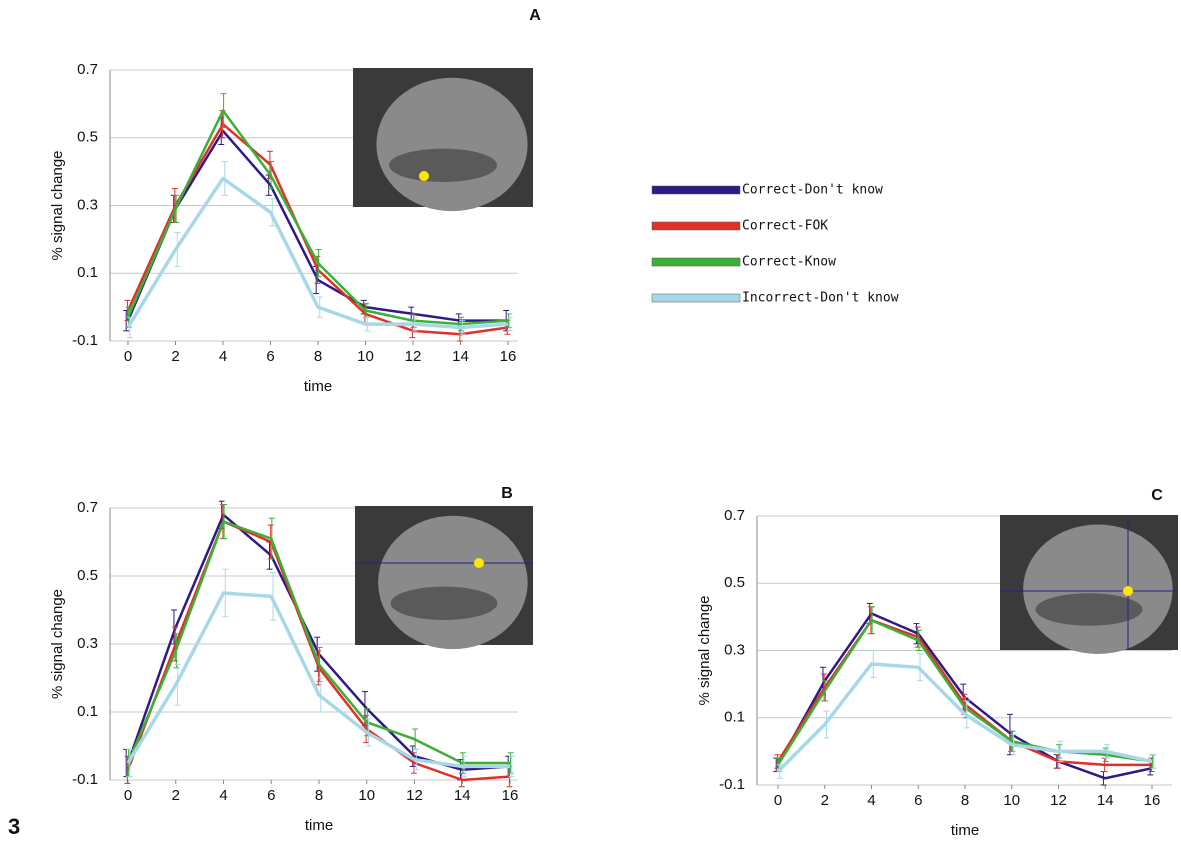 The image size is (1181, 845). What do you see at coordinates (14, 826) in the screenshot?
I see `figure-label: 3` at bounding box center [14, 826].